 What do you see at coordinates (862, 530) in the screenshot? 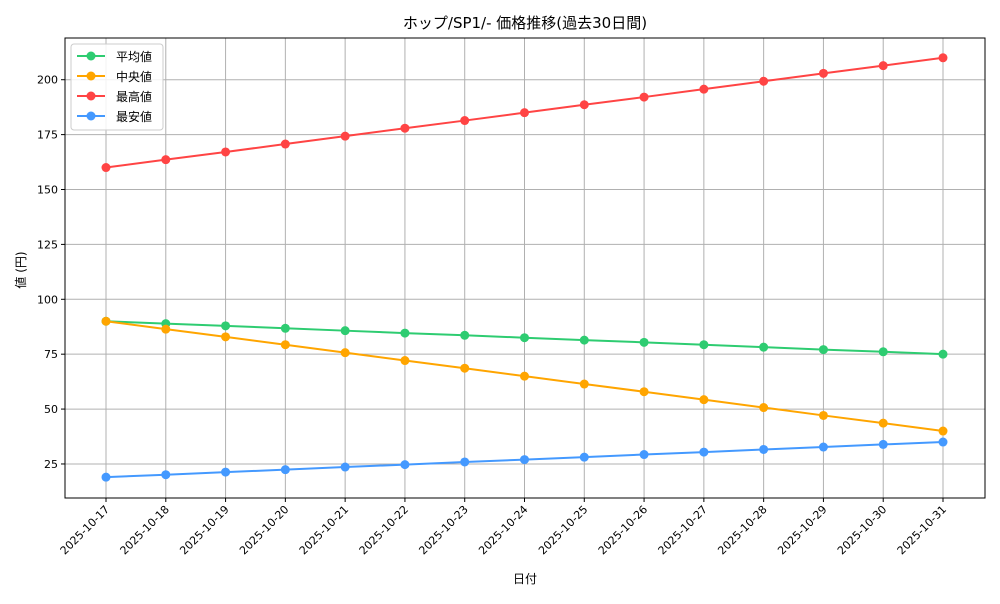
I see `x-tick-label: 2025-10-30` at bounding box center [862, 530].